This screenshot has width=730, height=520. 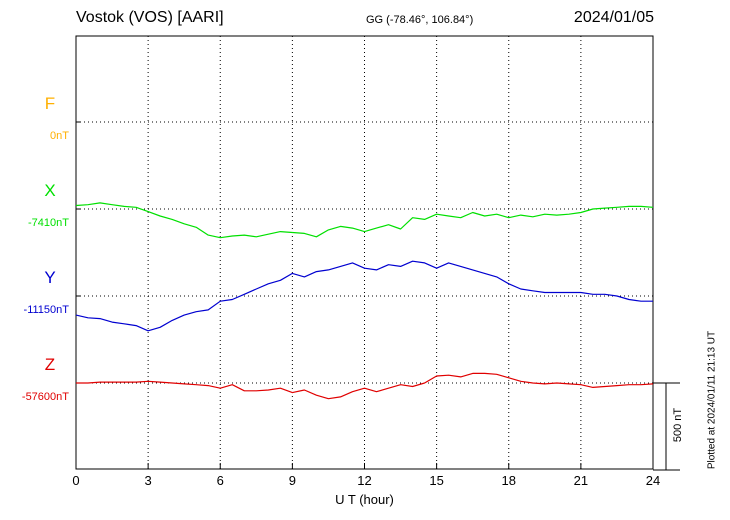 What do you see at coordinates (653, 480) in the screenshot?
I see `x-tick-label: 24` at bounding box center [653, 480].